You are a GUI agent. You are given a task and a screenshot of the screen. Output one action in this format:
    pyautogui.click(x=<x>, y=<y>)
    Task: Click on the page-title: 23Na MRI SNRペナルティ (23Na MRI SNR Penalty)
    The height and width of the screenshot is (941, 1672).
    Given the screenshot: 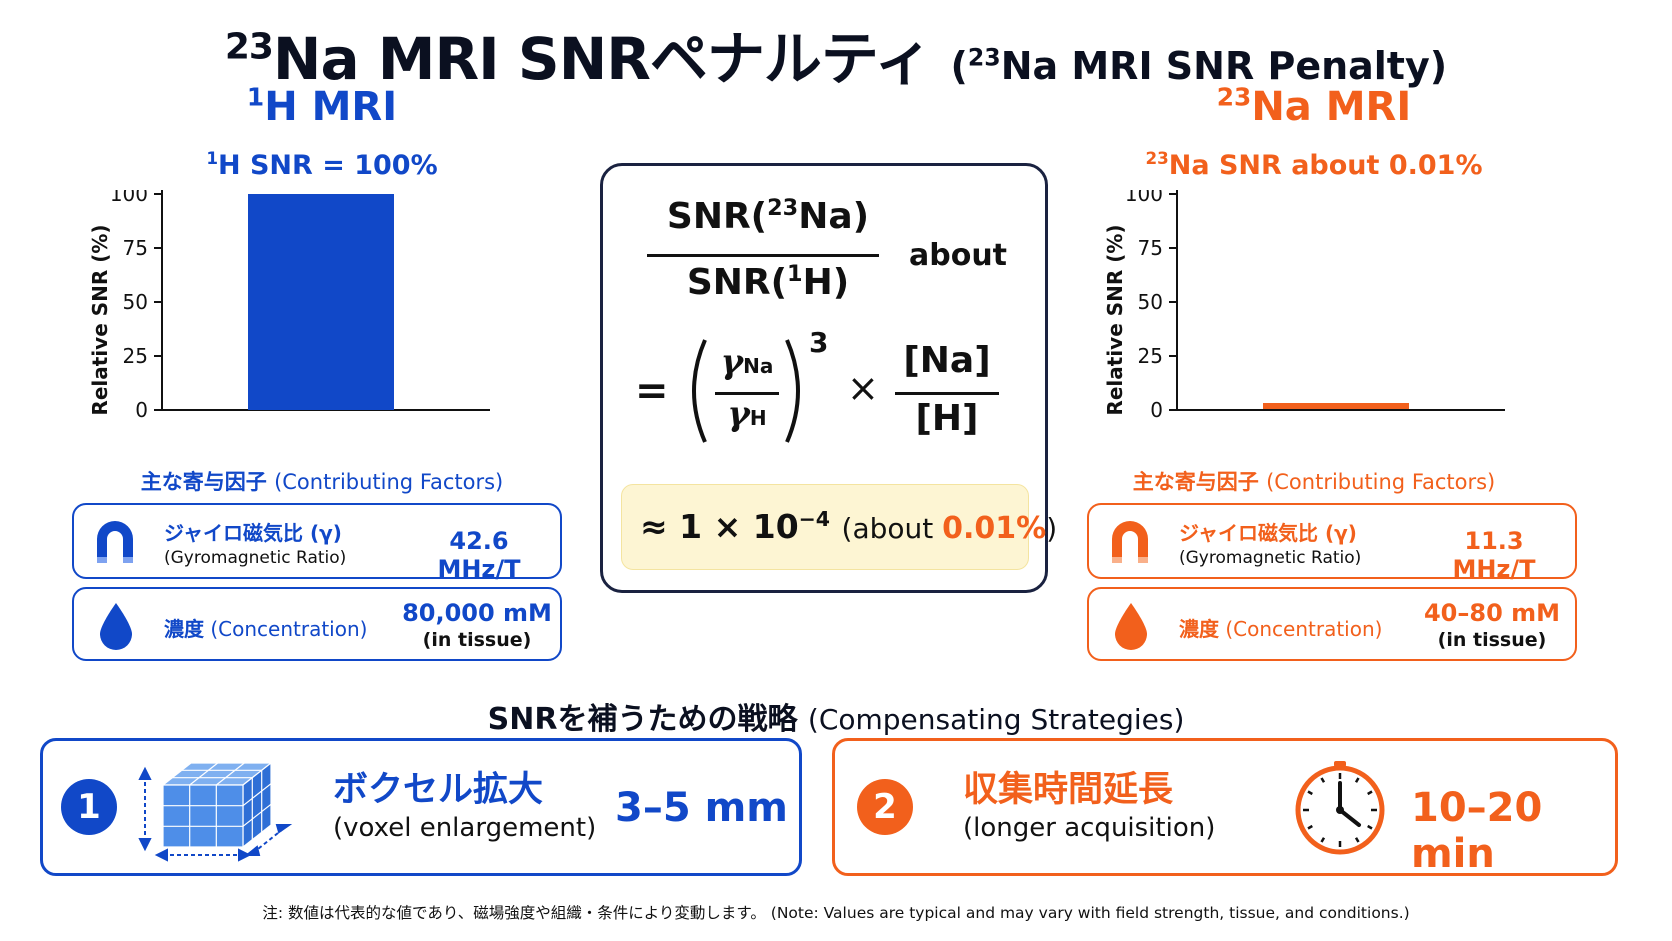 What is the action you would take?
    pyautogui.click(x=836, y=54)
    